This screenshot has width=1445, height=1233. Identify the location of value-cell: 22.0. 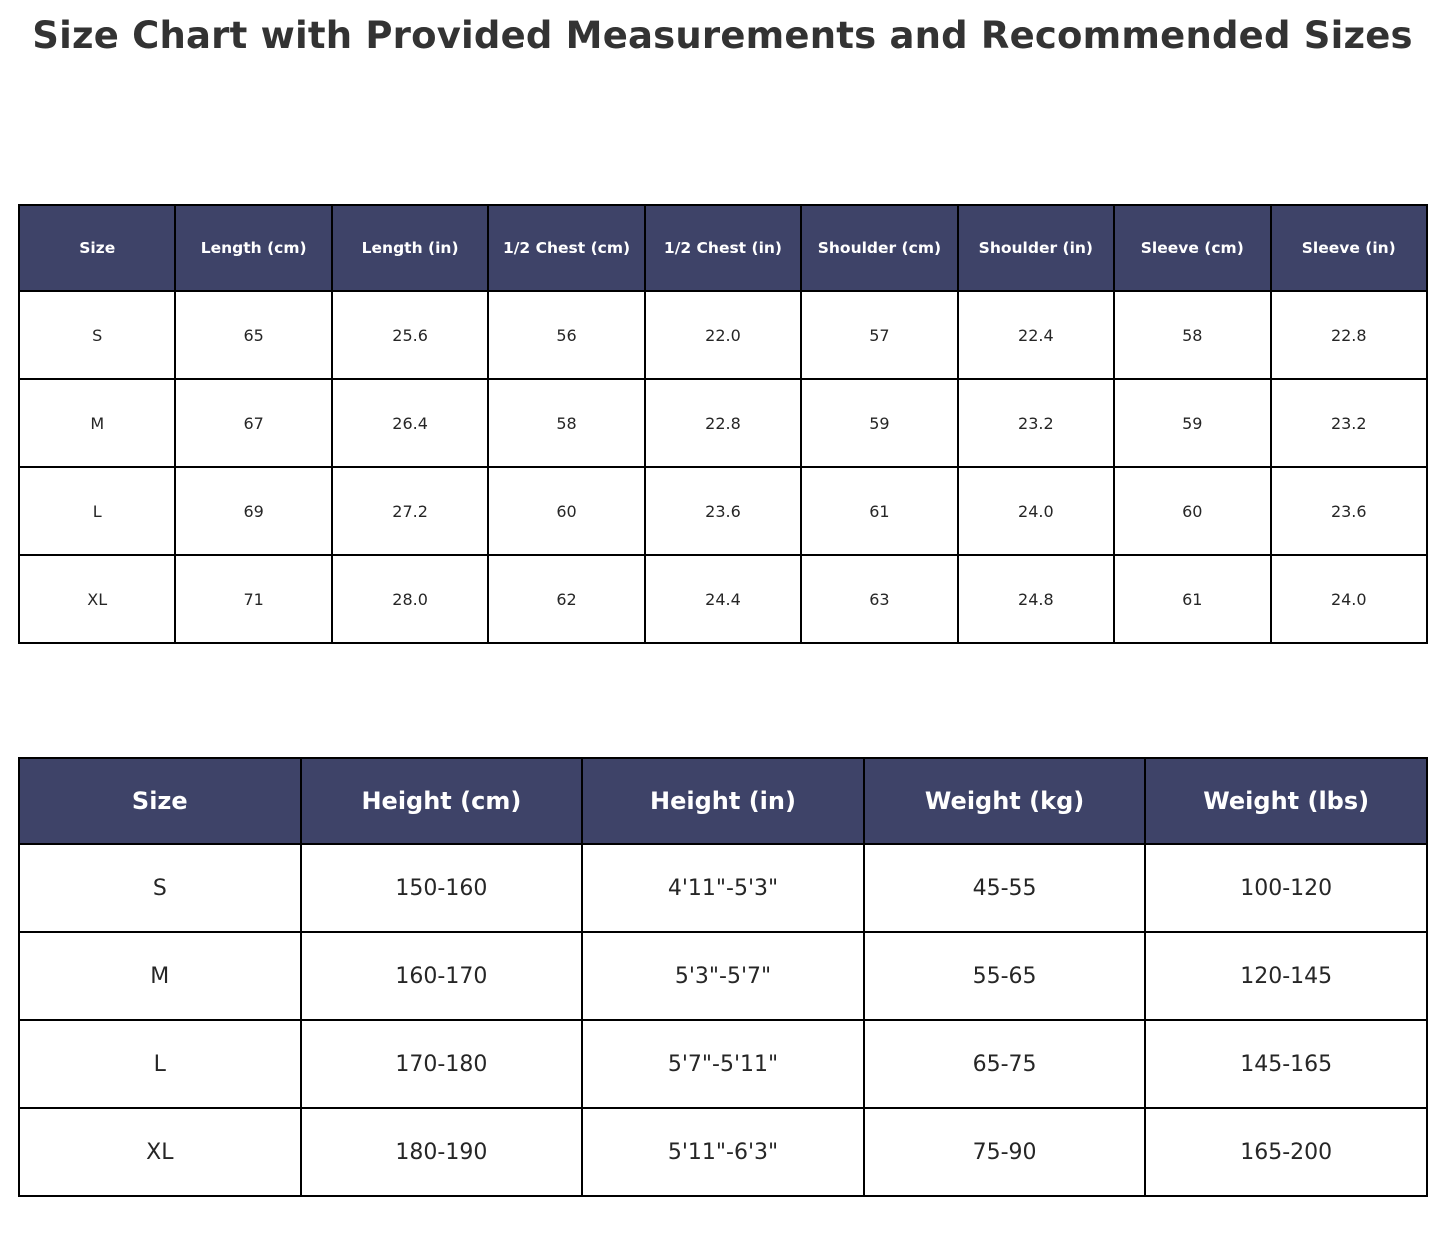
(723, 335).